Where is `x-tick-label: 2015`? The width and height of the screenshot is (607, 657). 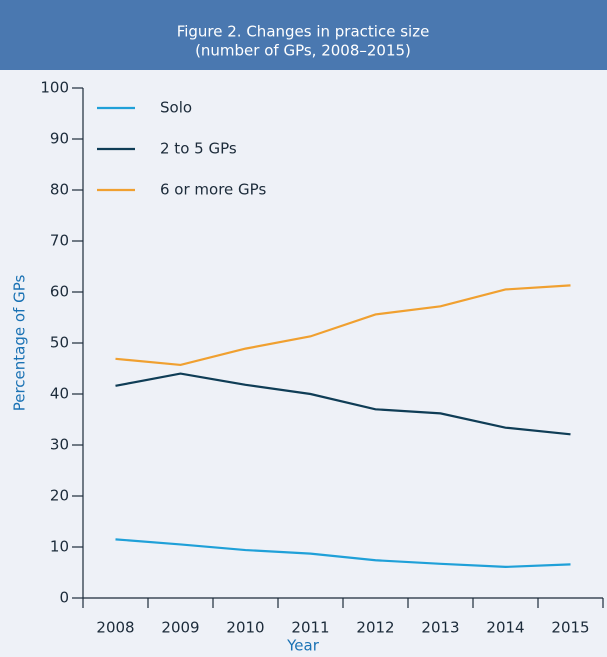
x-tick-label: 2015 is located at coordinates (570, 628).